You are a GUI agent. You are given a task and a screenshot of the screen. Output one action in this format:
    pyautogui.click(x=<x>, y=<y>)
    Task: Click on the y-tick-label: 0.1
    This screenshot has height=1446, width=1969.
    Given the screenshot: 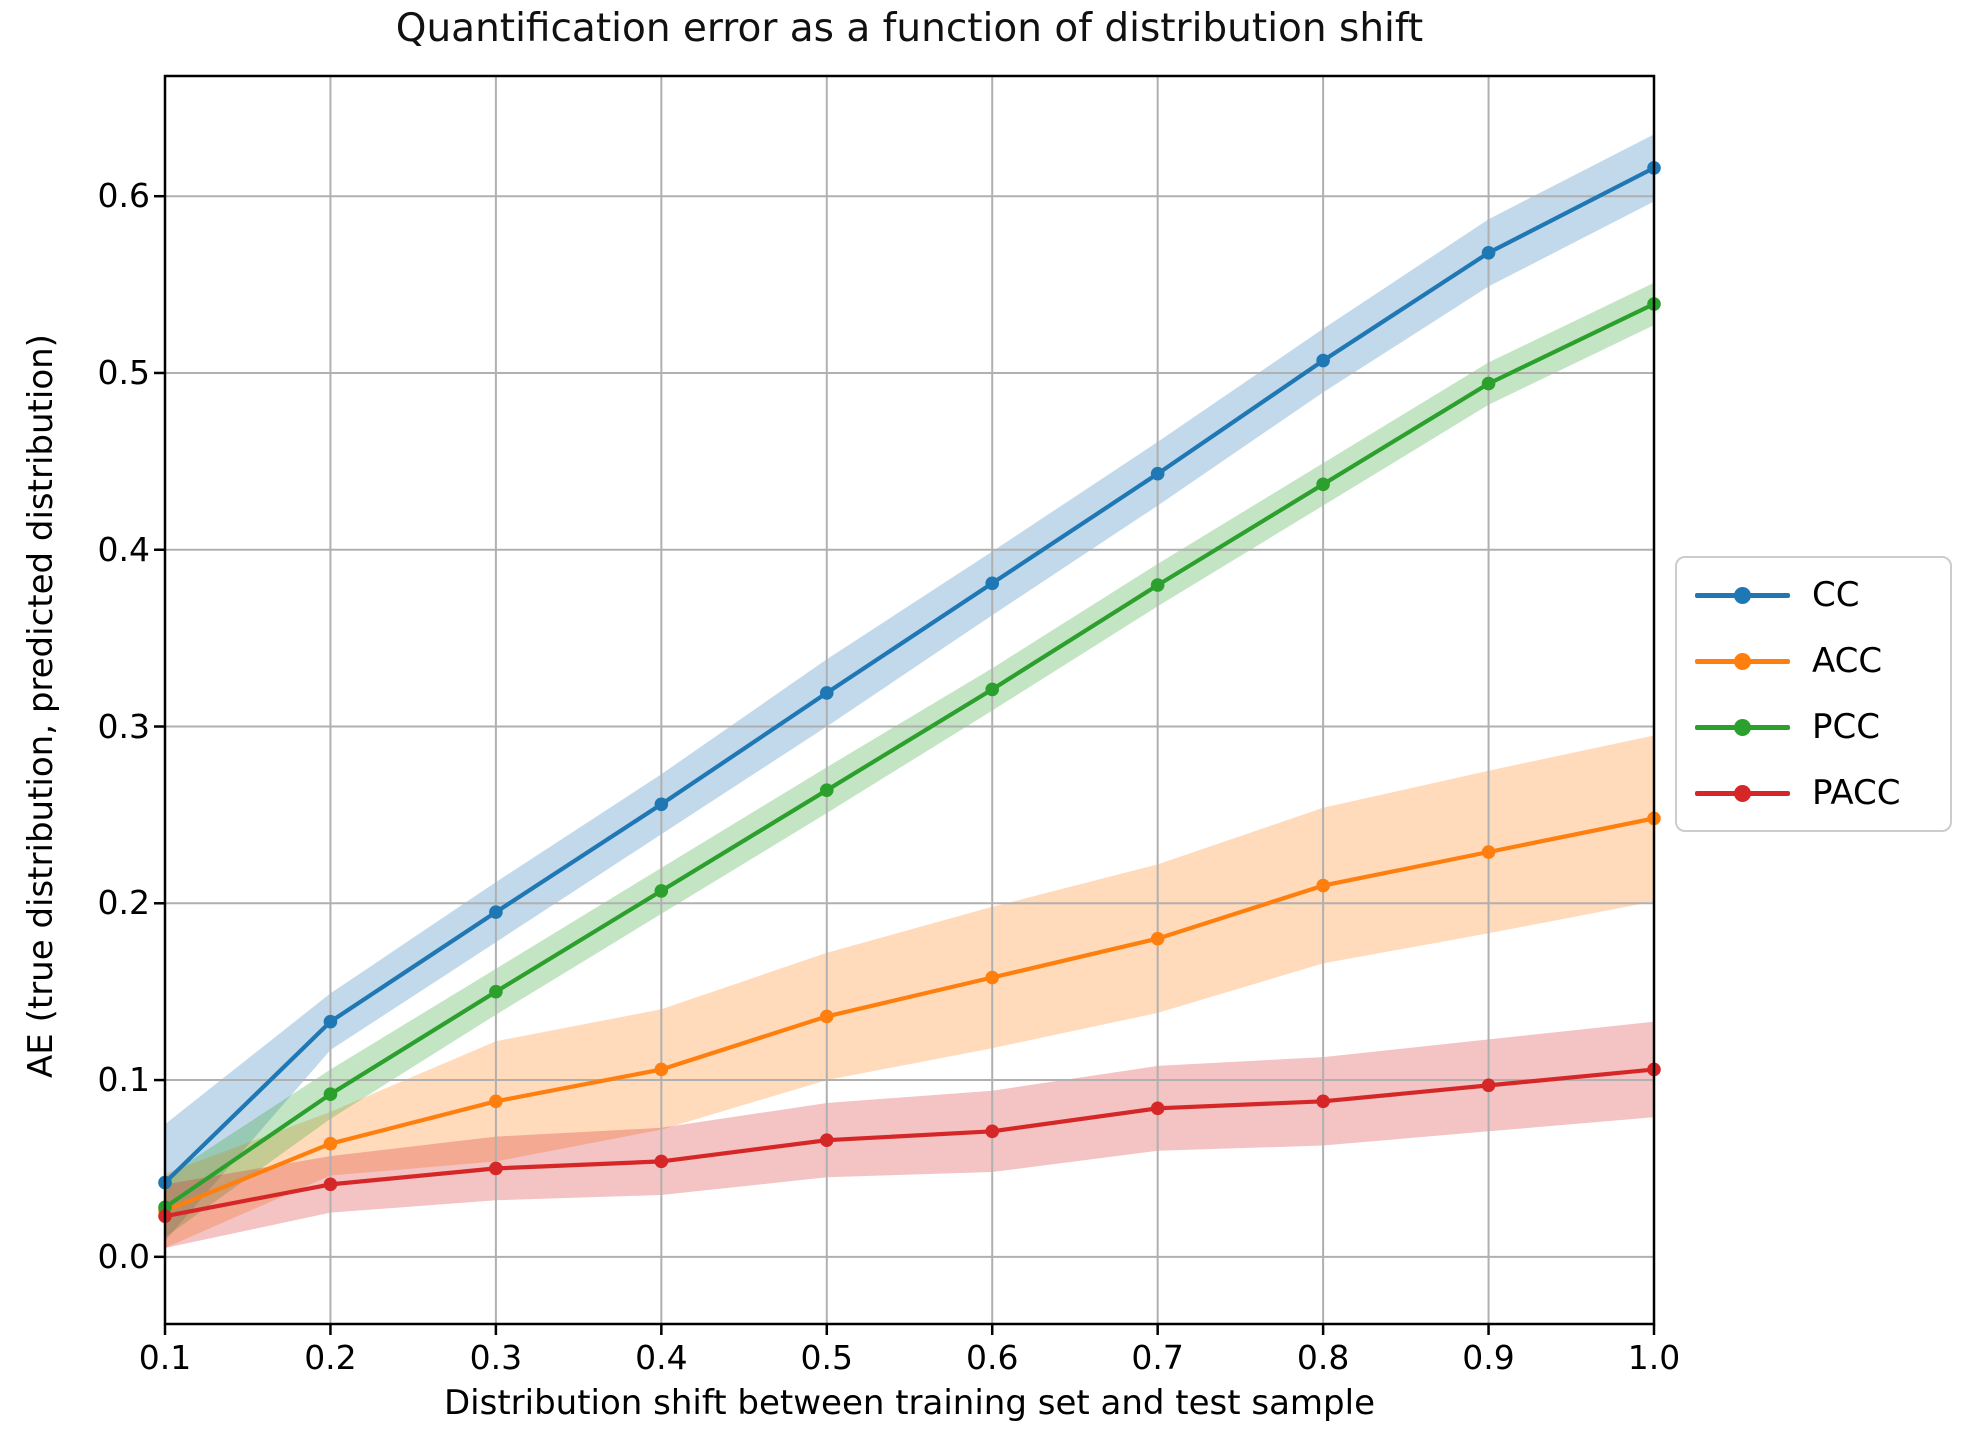 What is the action you would take?
    pyautogui.click(x=123, y=1080)
    